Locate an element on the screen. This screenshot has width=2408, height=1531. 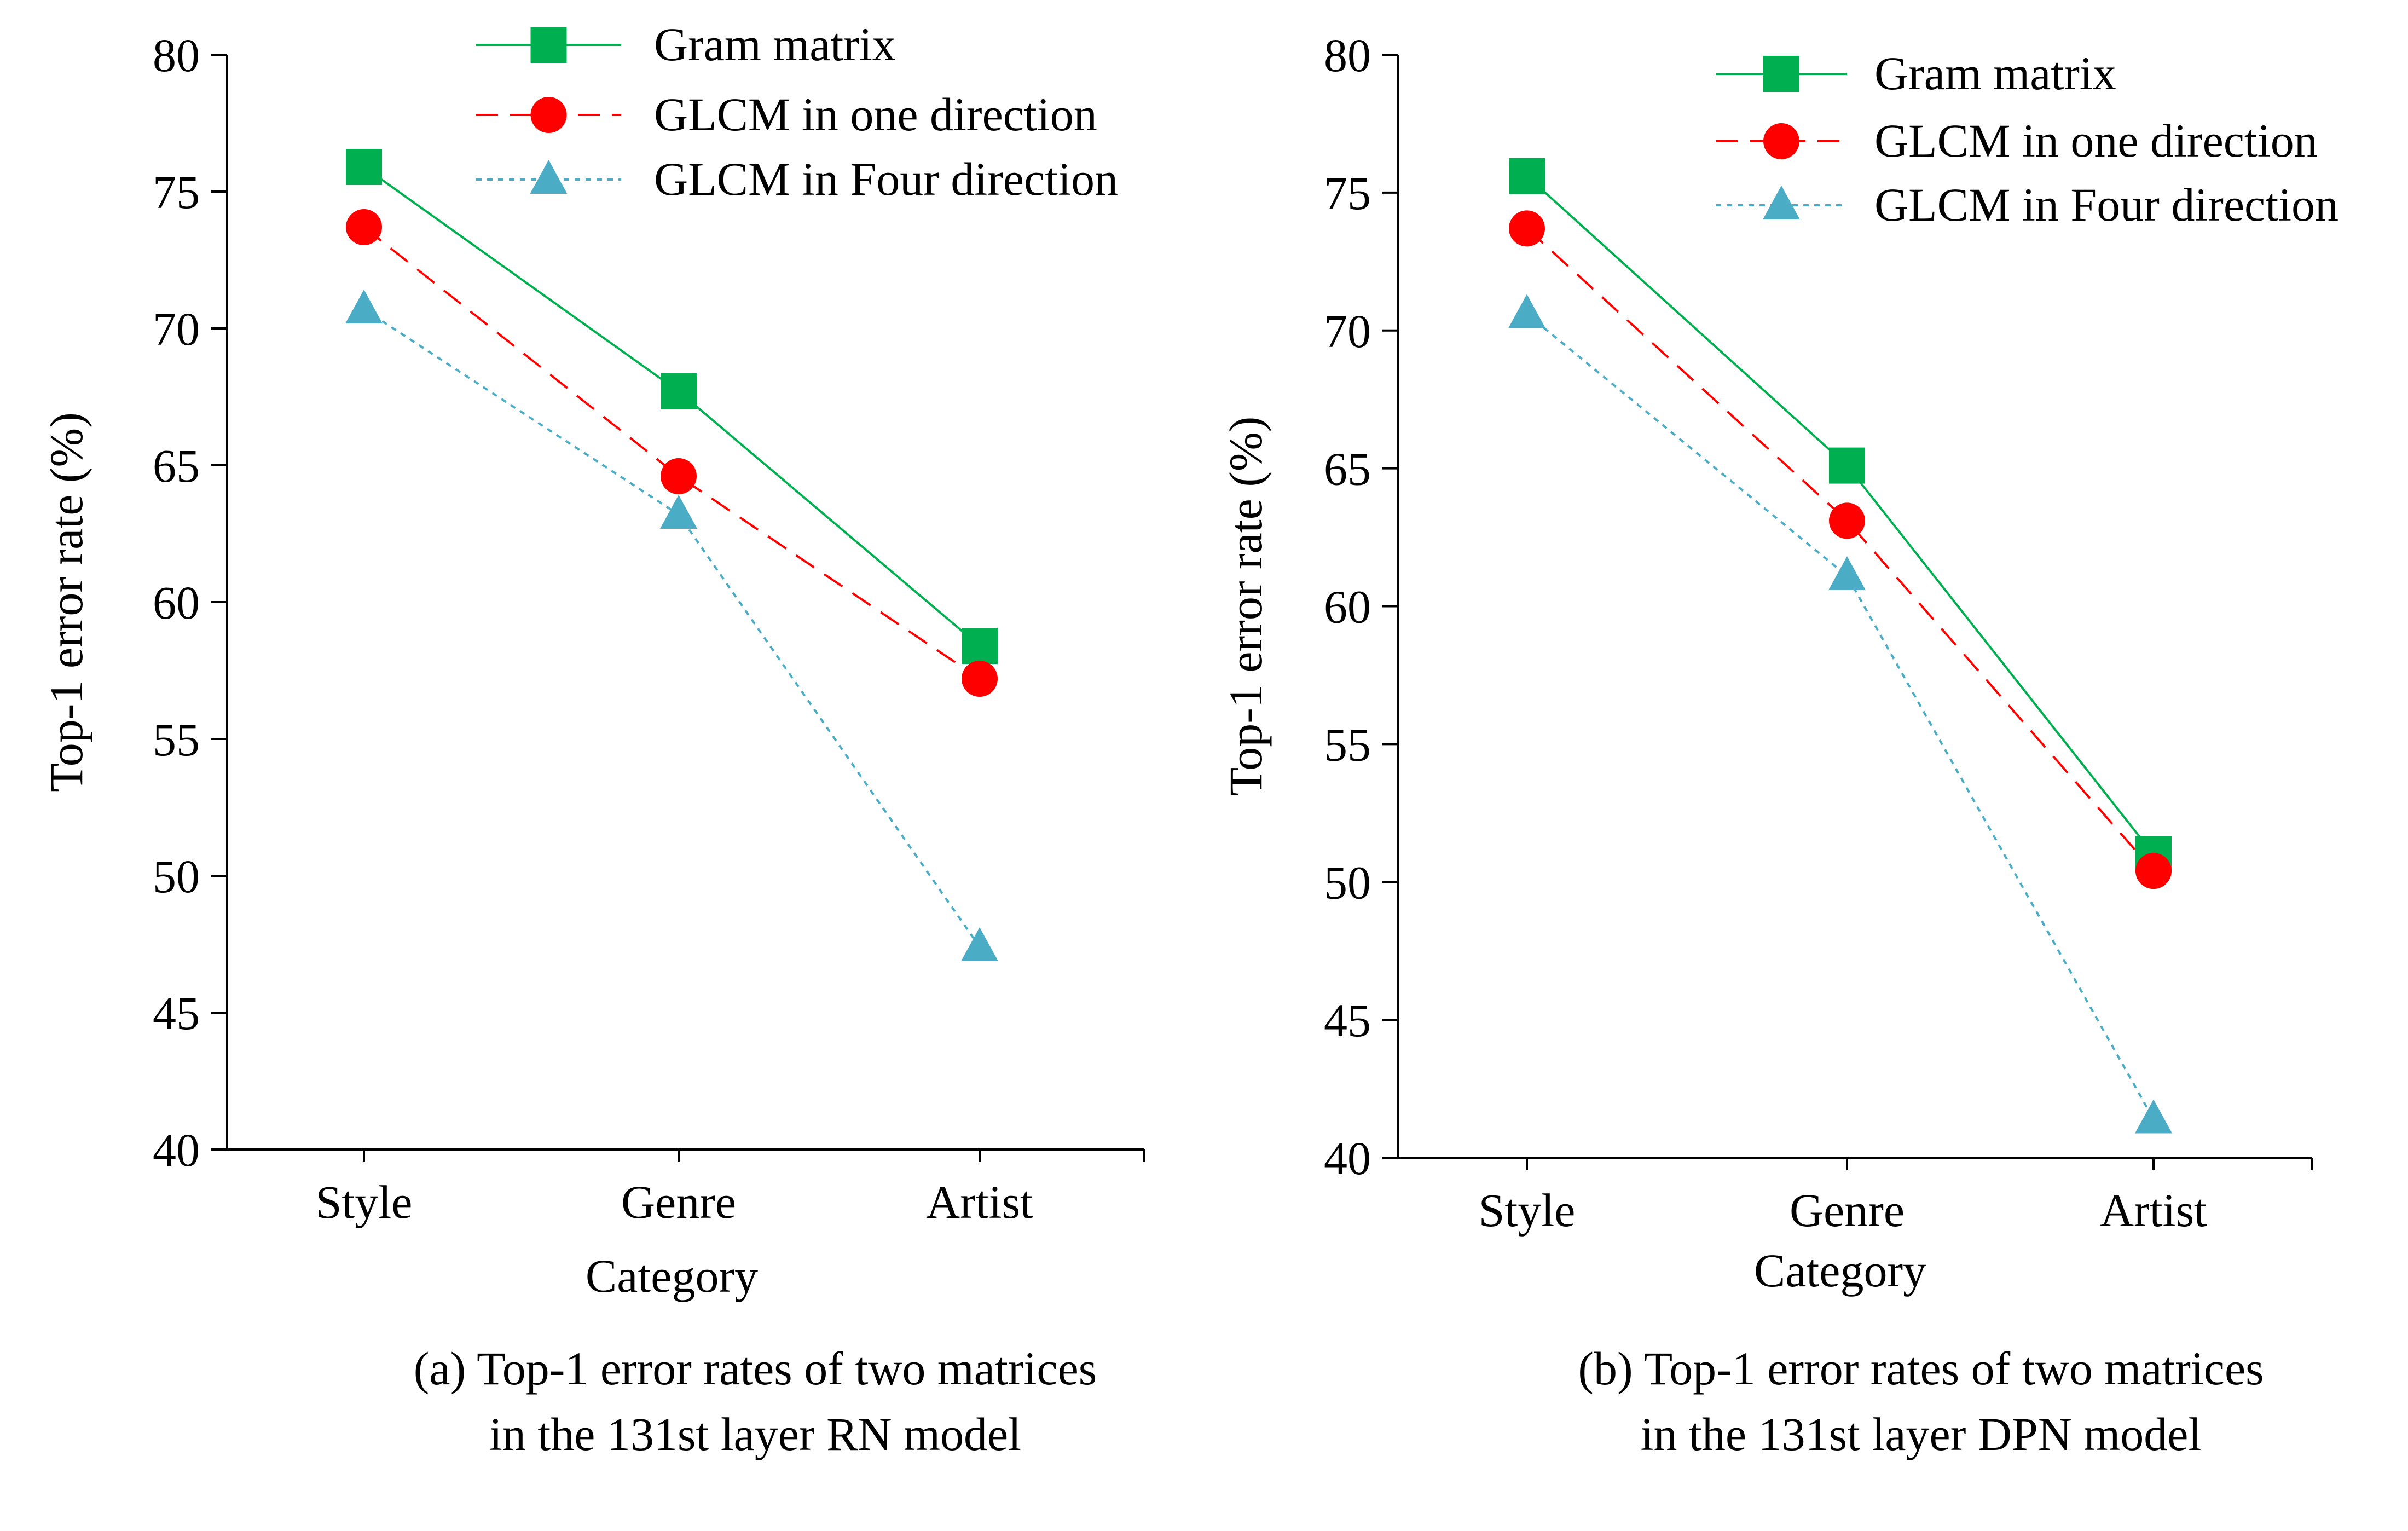
y-tick-label-b-80: 80 is located at coordinates (1347, 55).